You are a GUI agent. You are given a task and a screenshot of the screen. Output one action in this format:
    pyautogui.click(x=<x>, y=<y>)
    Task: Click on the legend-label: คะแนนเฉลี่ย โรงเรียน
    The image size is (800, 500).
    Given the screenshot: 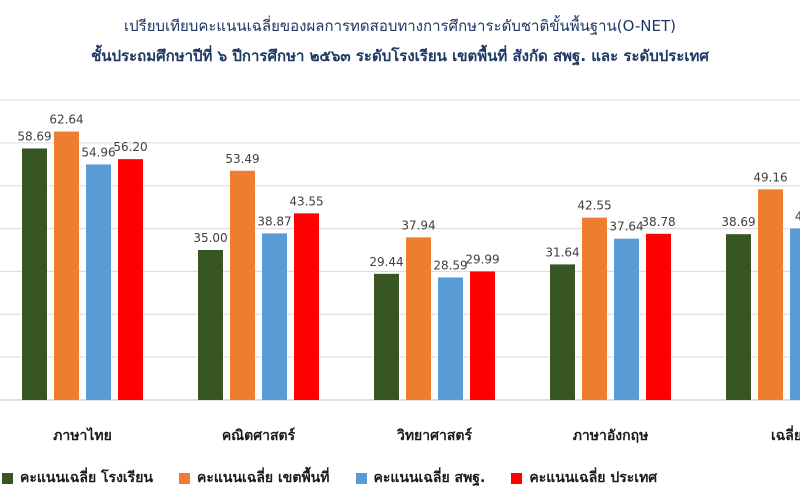 What is the action you would take?
    pyautogui.click(x=86, y=478)
    